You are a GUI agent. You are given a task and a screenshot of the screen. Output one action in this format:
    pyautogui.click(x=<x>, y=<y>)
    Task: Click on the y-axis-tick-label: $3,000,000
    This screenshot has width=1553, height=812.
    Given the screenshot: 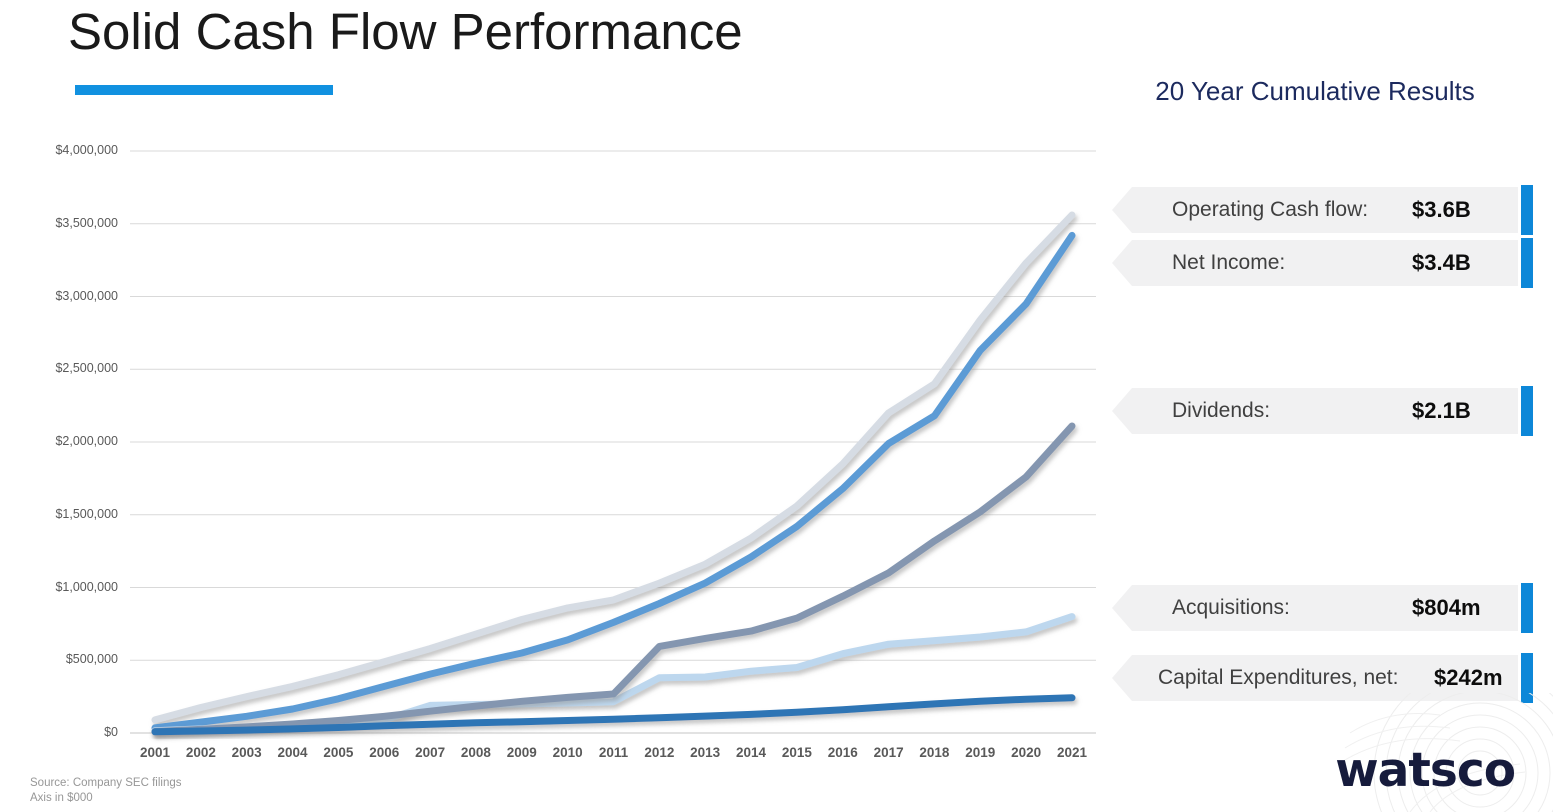 What is the action you would take?
    pyautogui.click(x=86, y=295)
    